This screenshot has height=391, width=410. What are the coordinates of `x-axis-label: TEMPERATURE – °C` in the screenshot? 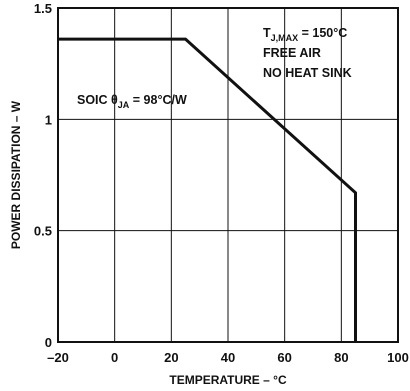 It's located at (228, 380).